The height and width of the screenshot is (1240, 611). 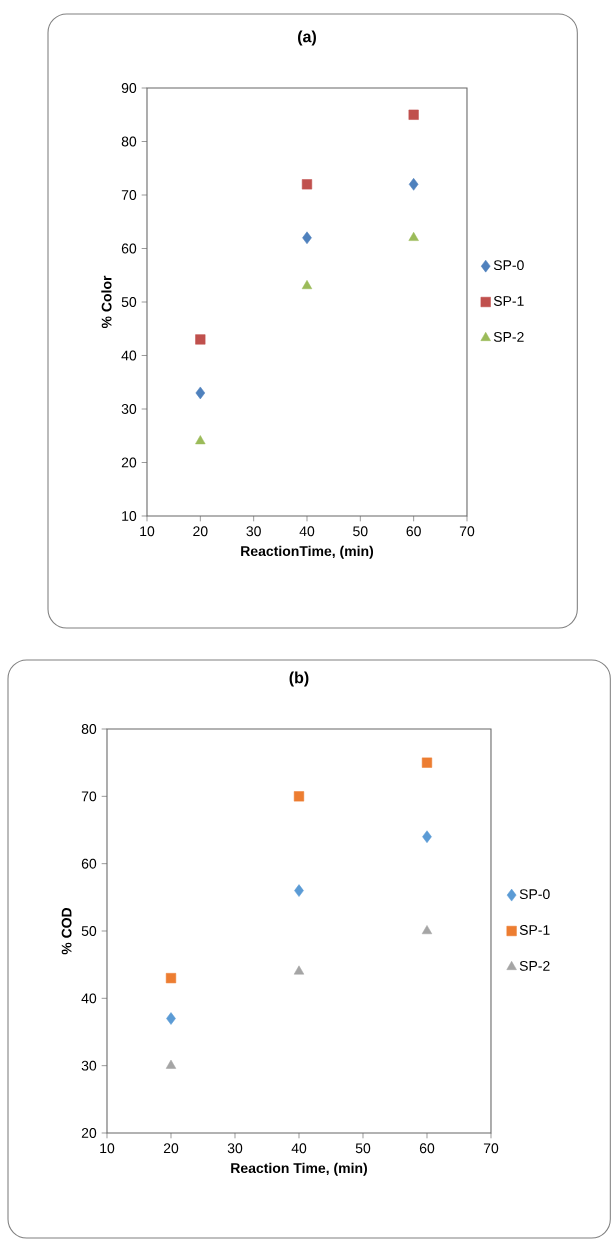 I want to click on y-tick-label: 90, so click(x=129, y=88).